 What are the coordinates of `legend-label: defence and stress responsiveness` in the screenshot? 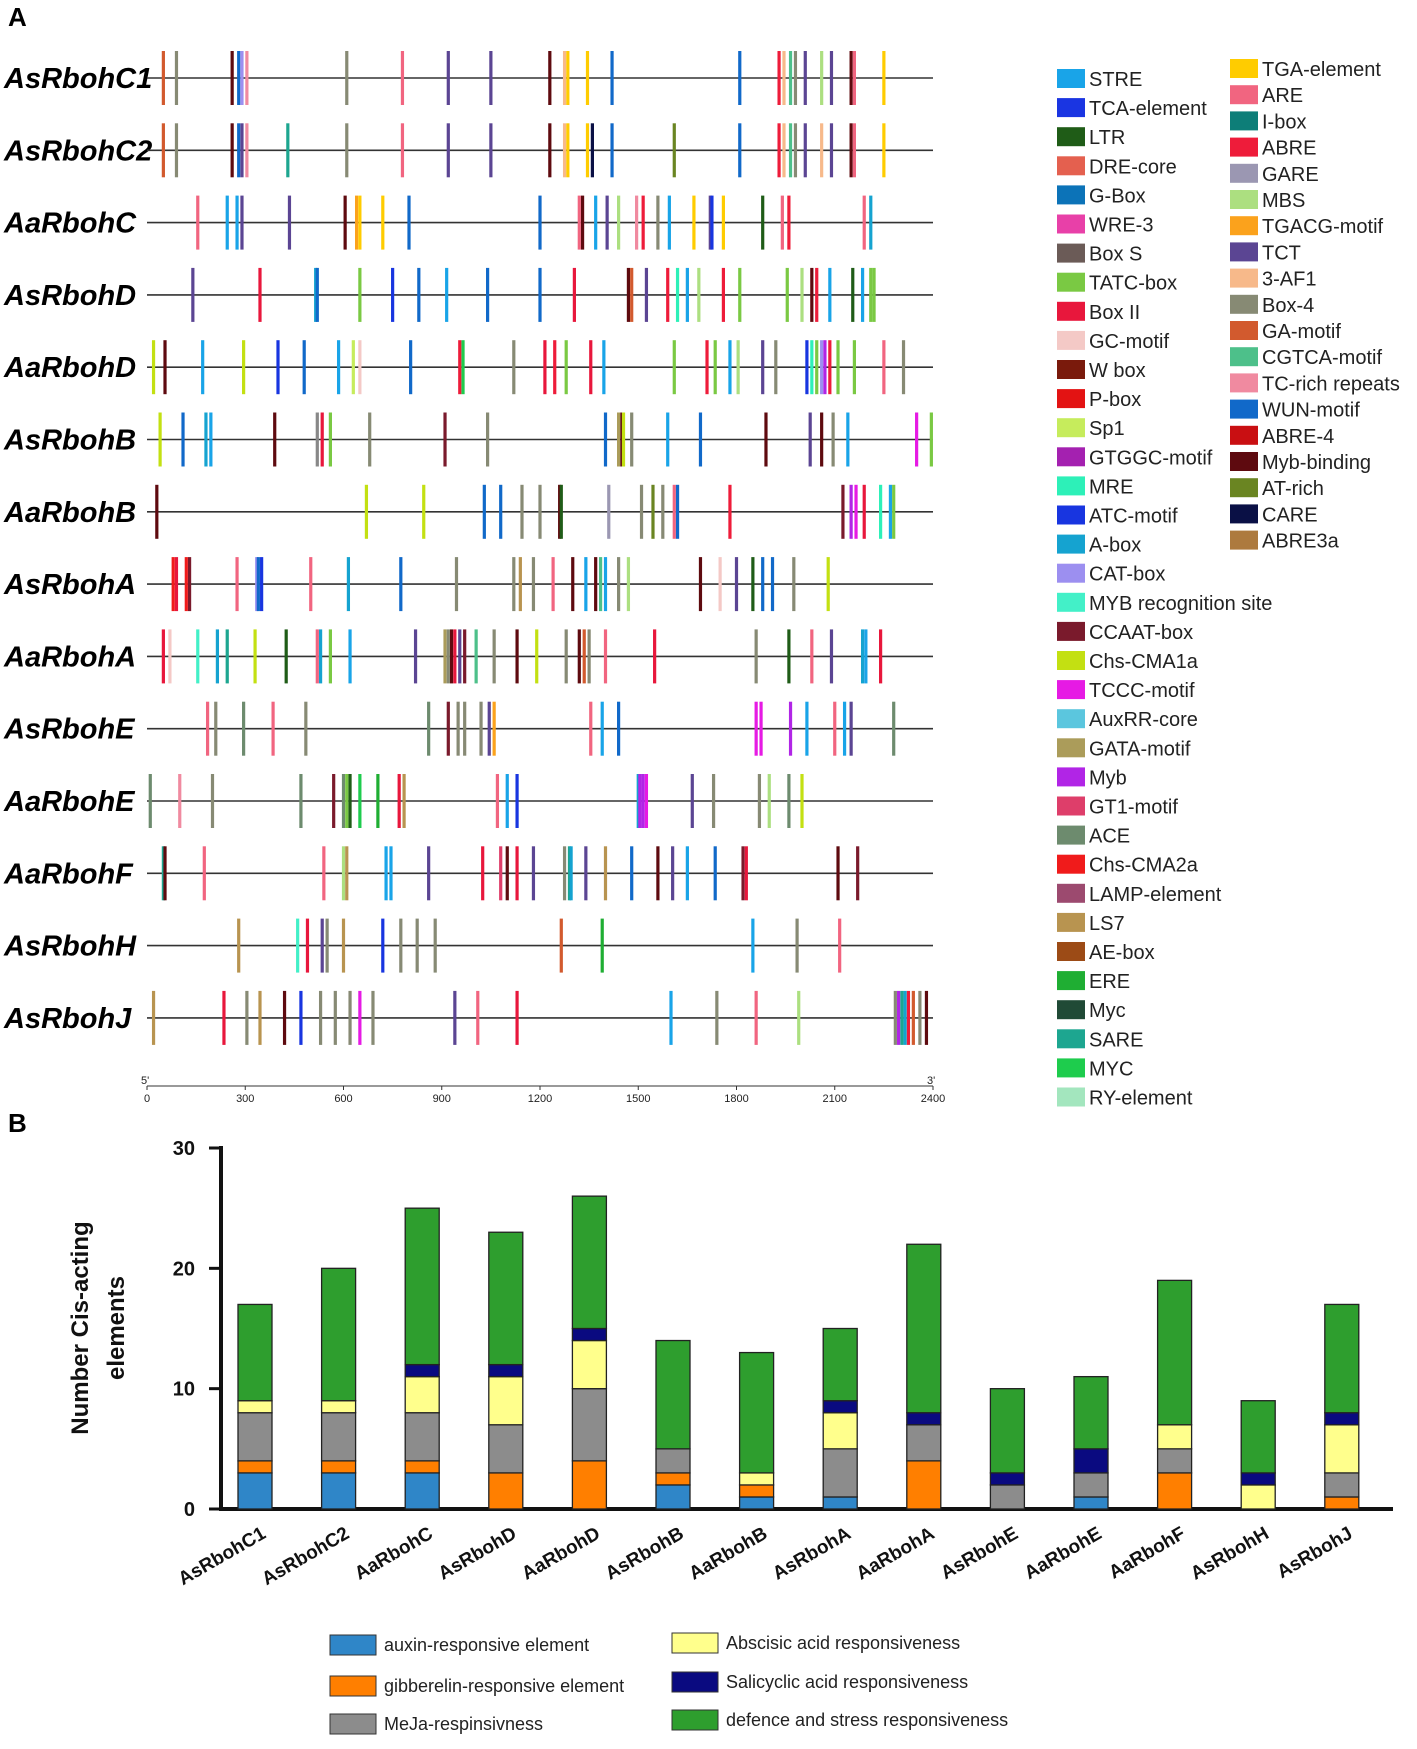 It's located at (867, 1720).